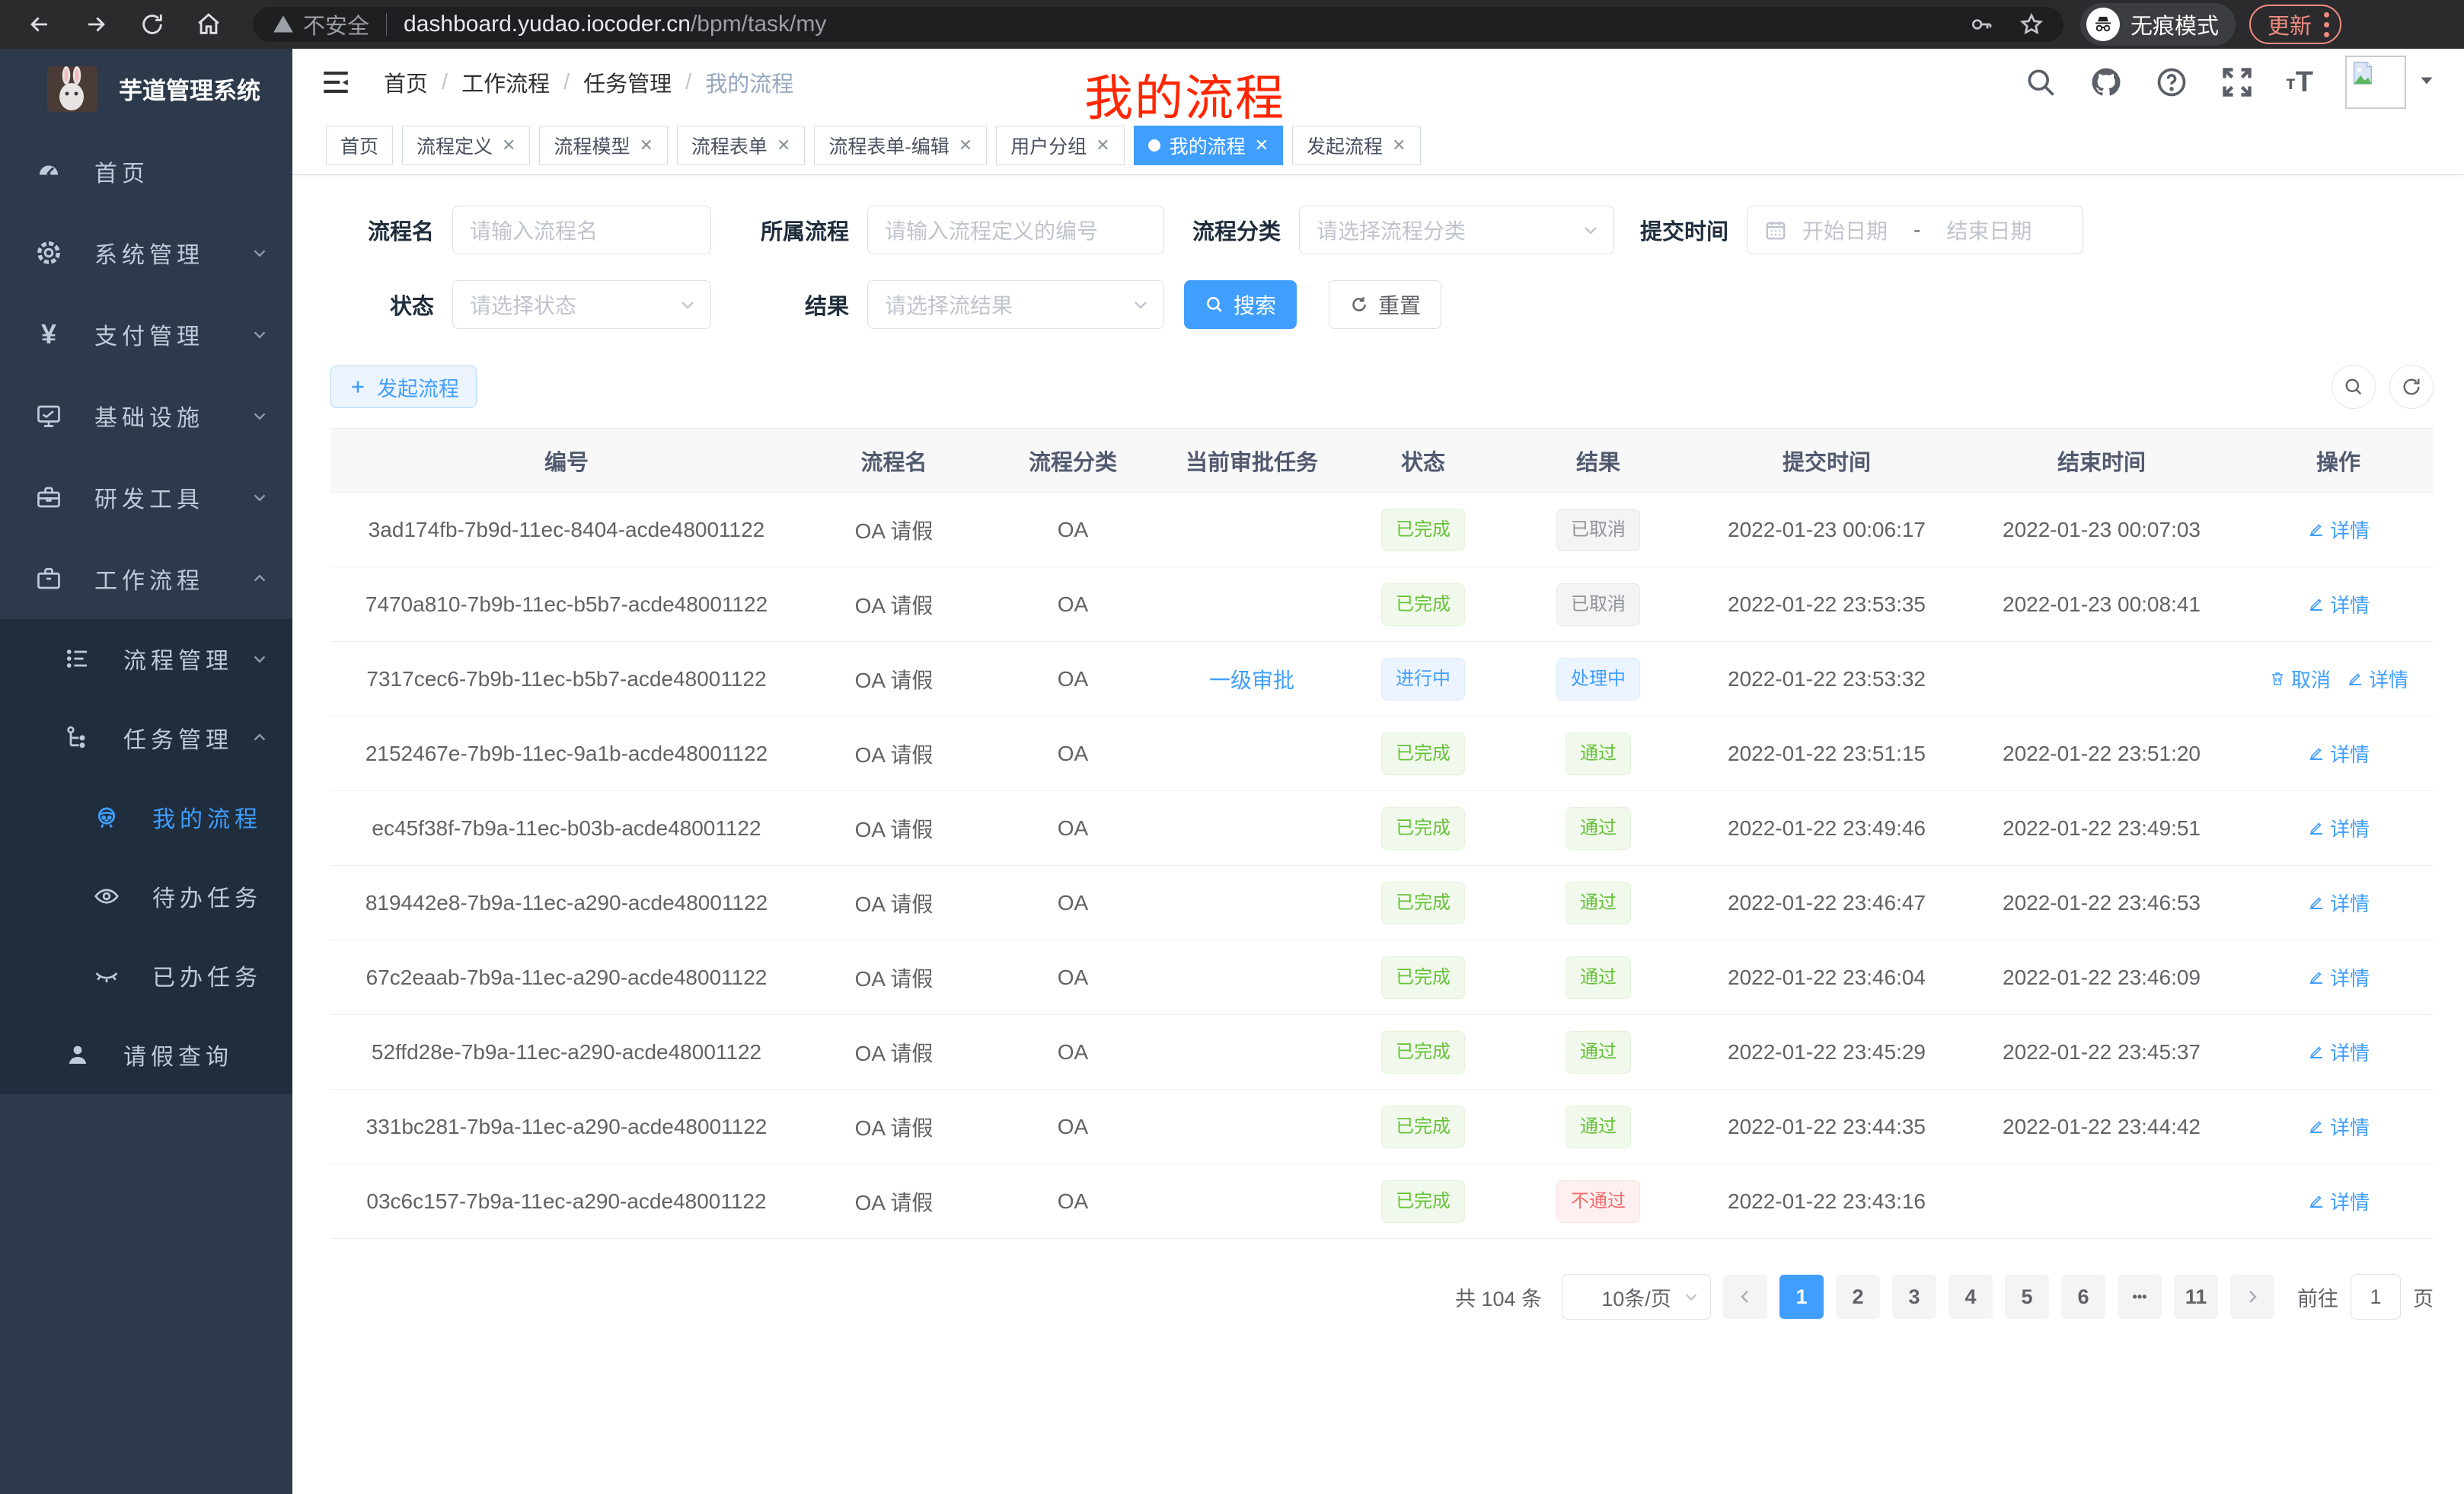 The height and width of the screenshot is (1494, 2464). I want to click on avatar-broken-image, so click(2375, 82).